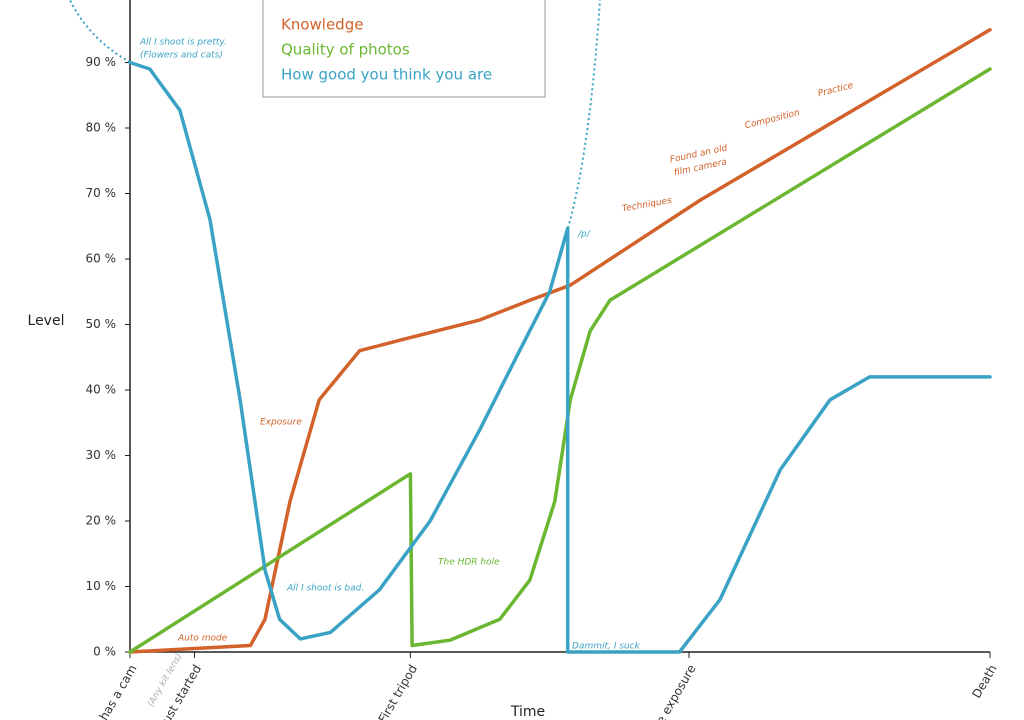  Describe the element at coordinates (386, 75) in the screenshot. I see `legend-label: How good you think you are` at that location.